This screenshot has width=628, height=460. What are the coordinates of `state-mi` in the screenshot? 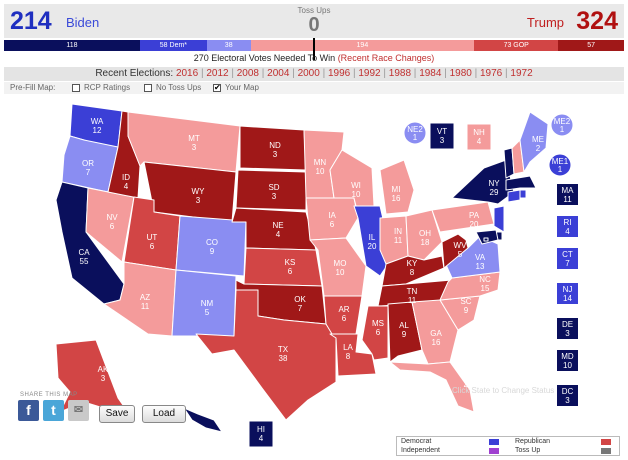 It's located at (397, 187).